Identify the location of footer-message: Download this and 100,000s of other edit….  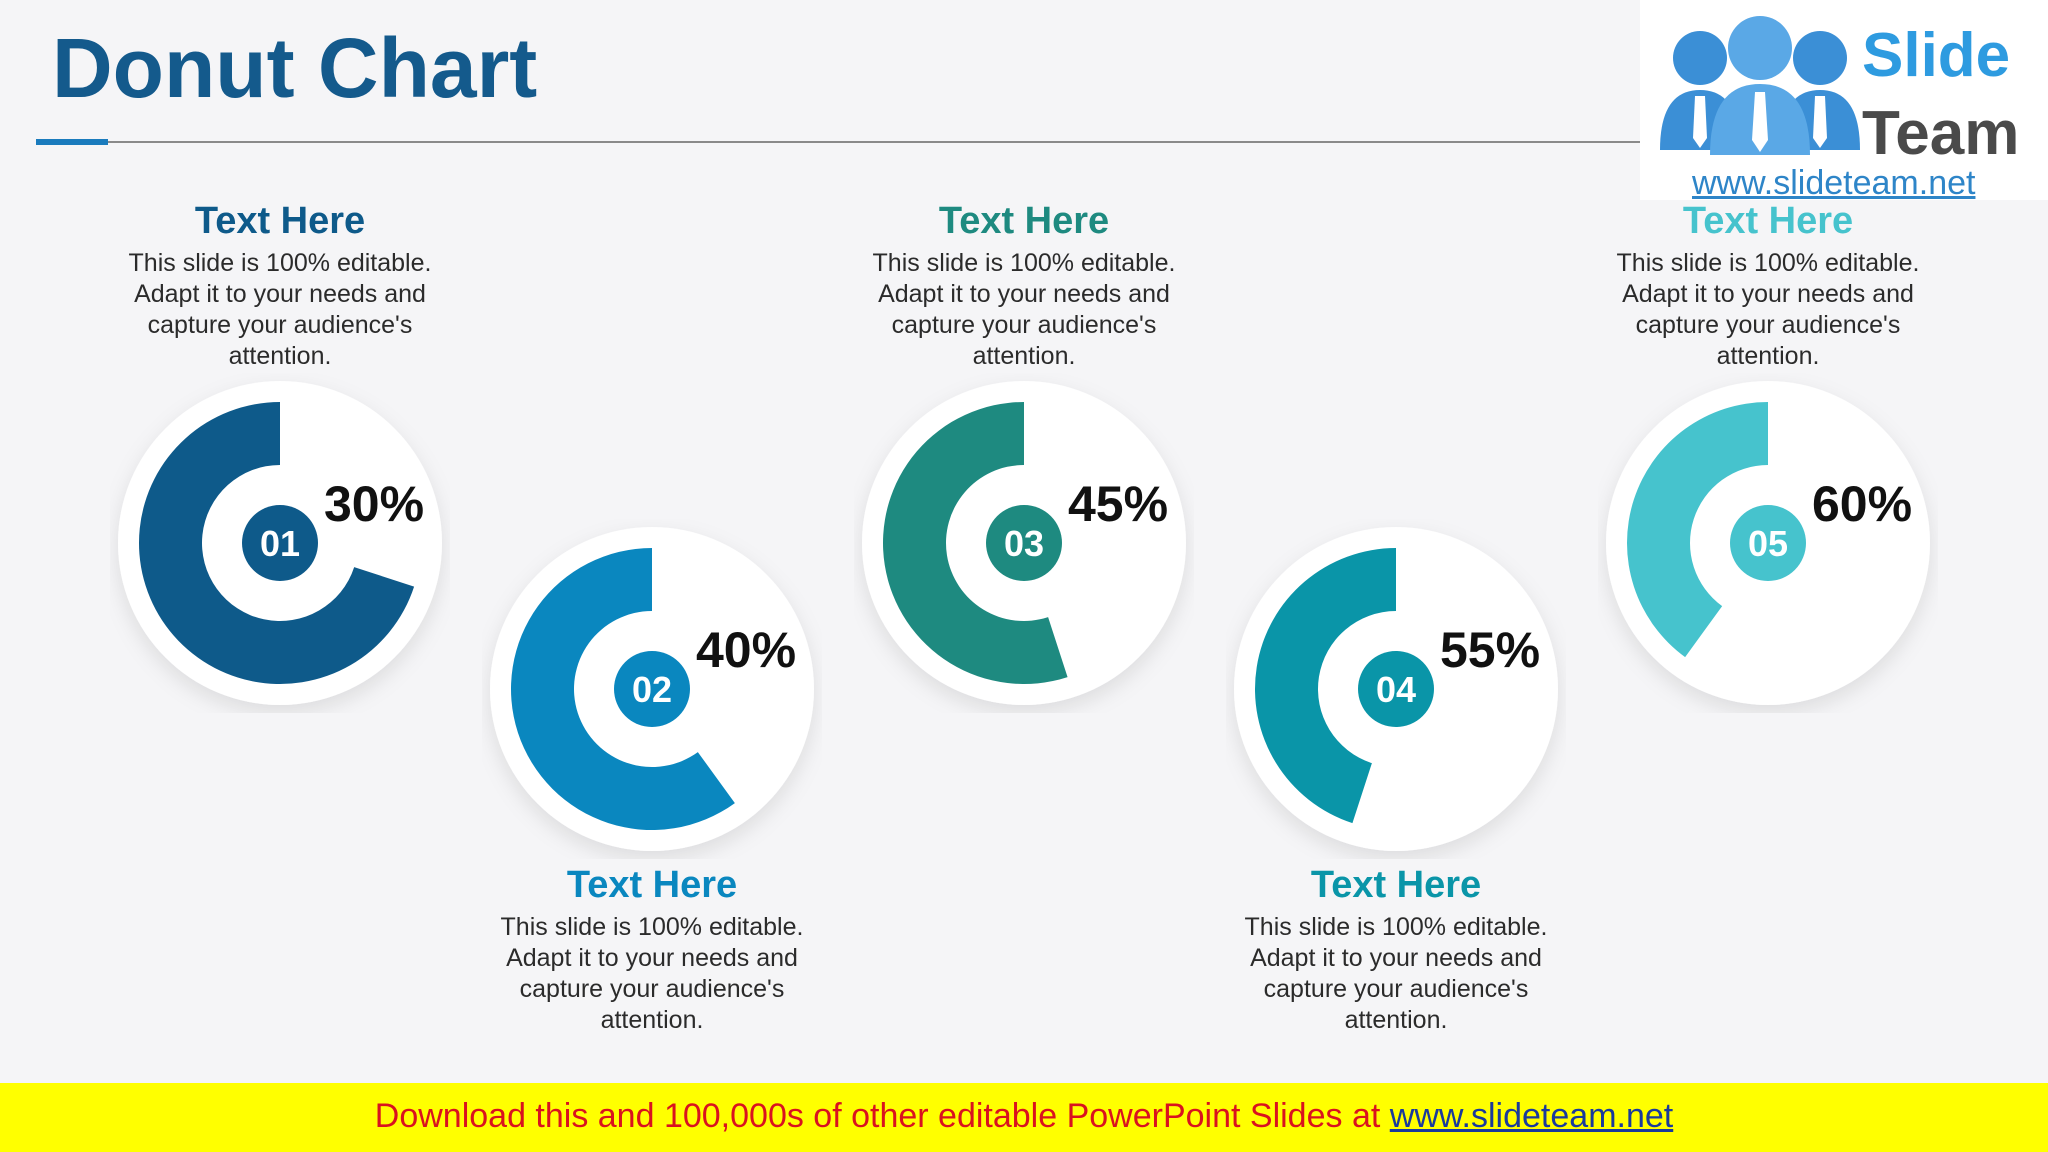
(882, 1116).